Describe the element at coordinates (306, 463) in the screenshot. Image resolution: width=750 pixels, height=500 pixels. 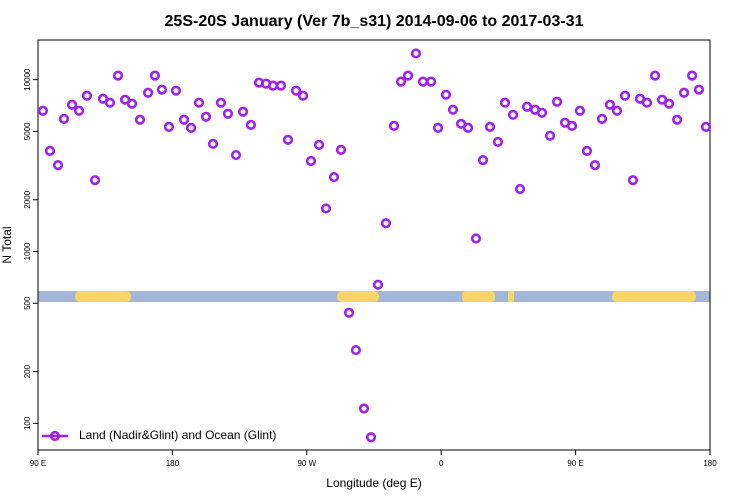
I see `x-tick-label: 90 W` at that location.